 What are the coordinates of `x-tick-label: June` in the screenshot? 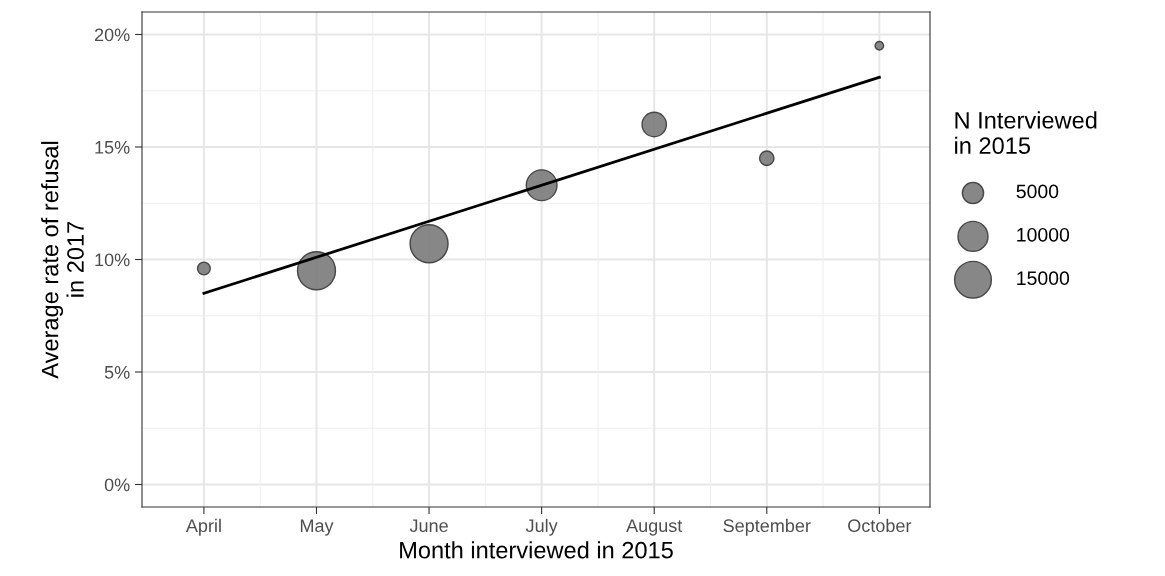 It's located at (428, 526).